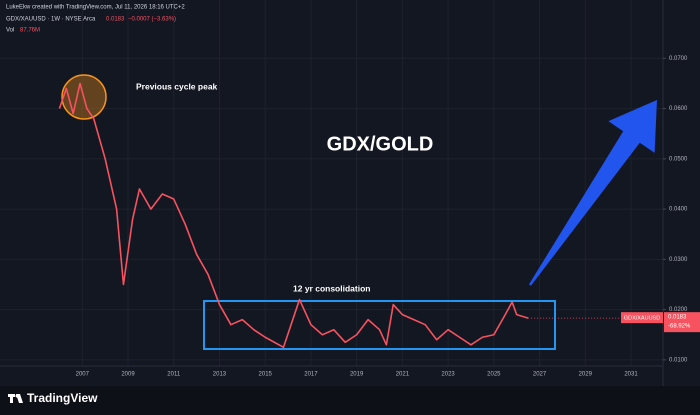 The image size is (700, 415). Describe the element at coordinates (311, 375) in the screenshot. I see `x-tick-label: 2017` at that location.